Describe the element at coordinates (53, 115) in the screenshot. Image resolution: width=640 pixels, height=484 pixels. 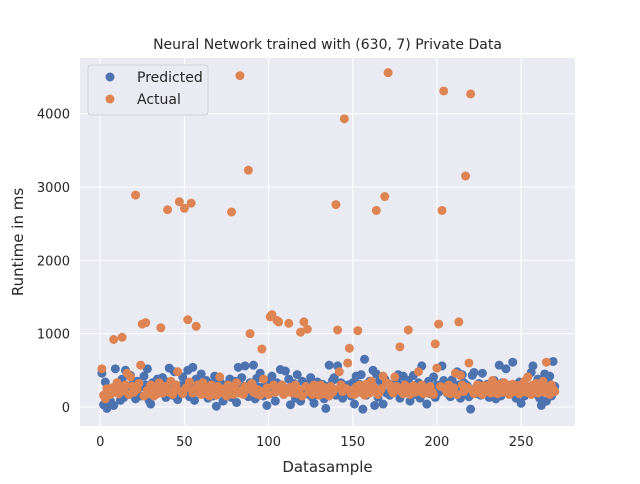
I see `y-tick-label: 4000` at that location.